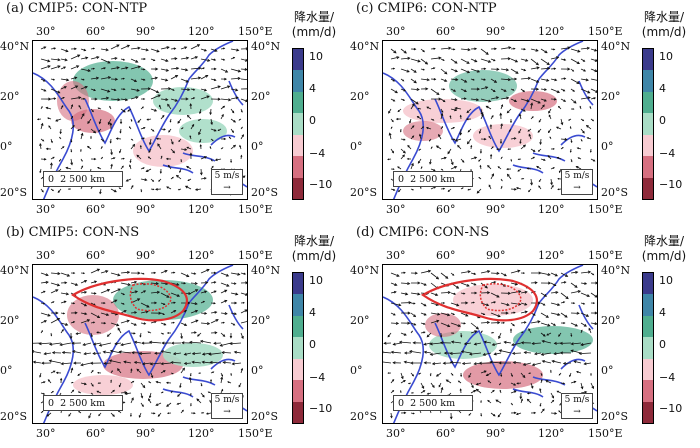 This screenshot has width=700, height=448. I want to click on precip-shading, so click(509, 336).